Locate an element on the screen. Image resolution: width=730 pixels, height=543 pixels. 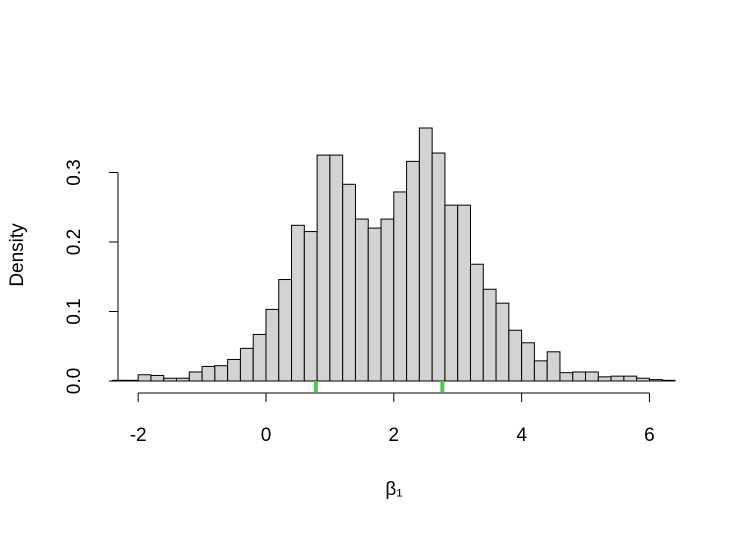
y-tick-label: 0.1 is located at coordinates (74, 311).